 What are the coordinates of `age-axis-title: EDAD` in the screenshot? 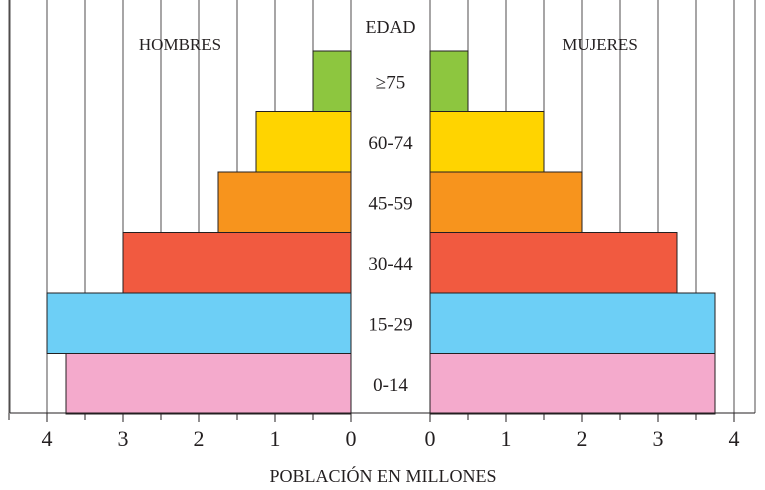 It's located at (391, 27).